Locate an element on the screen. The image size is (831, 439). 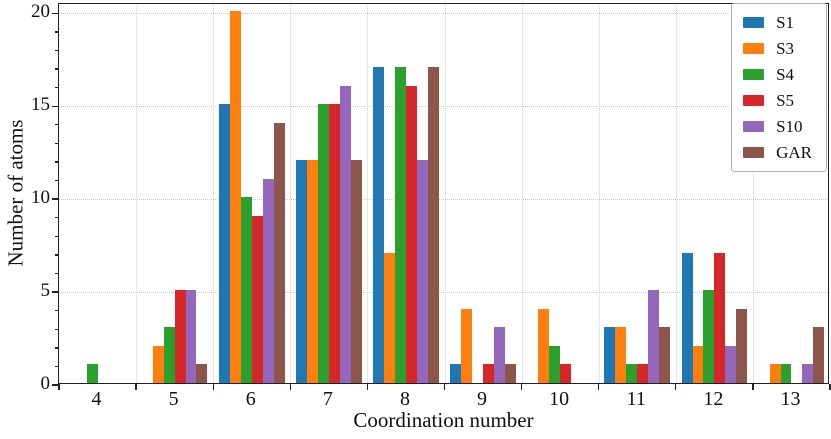
bar-S10-cn5 is located at coordinates (191, 336).